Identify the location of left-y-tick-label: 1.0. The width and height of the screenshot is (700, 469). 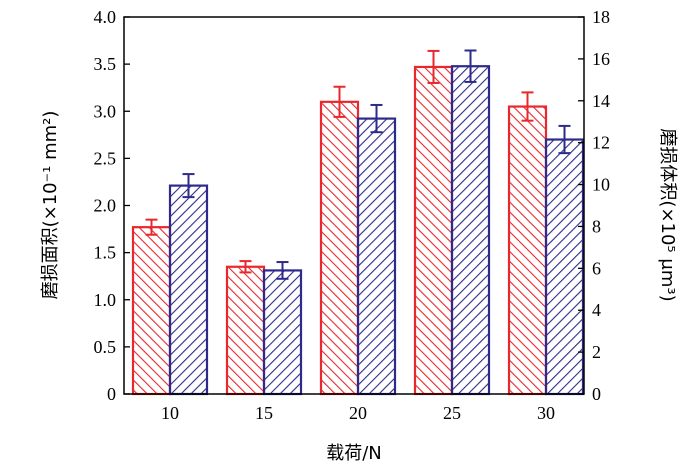
(105, 300).